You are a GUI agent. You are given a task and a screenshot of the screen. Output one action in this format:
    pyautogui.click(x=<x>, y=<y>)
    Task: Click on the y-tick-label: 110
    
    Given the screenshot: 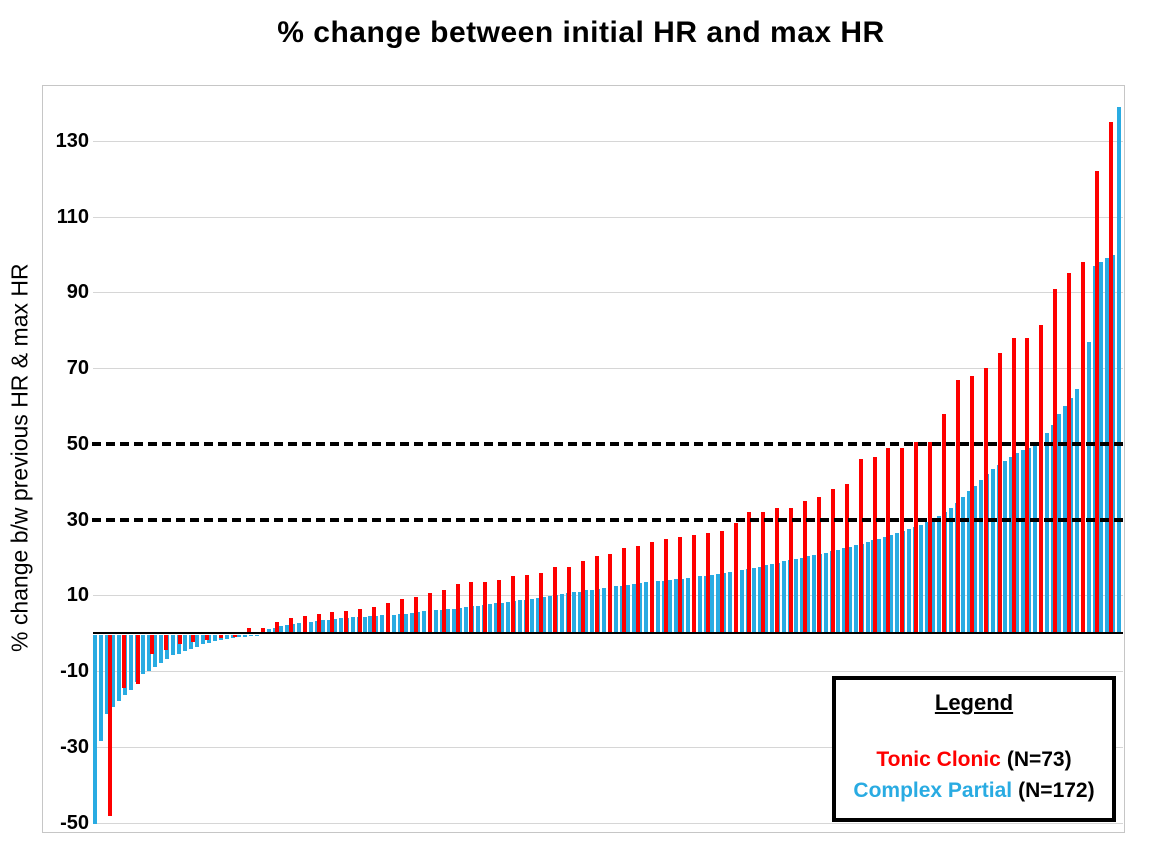 What is the action you would take?
    pyautogui.click(x=72, y=216)
    